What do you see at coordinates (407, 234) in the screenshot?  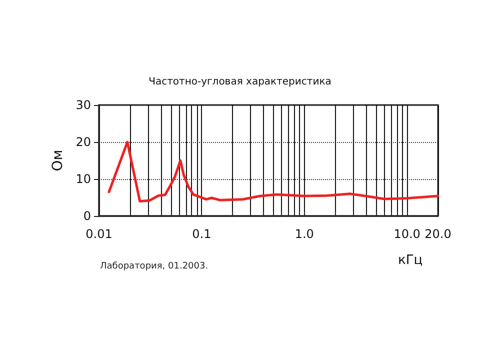 I see `x-tick-label: 10.0` at bounding box center [407, 234].